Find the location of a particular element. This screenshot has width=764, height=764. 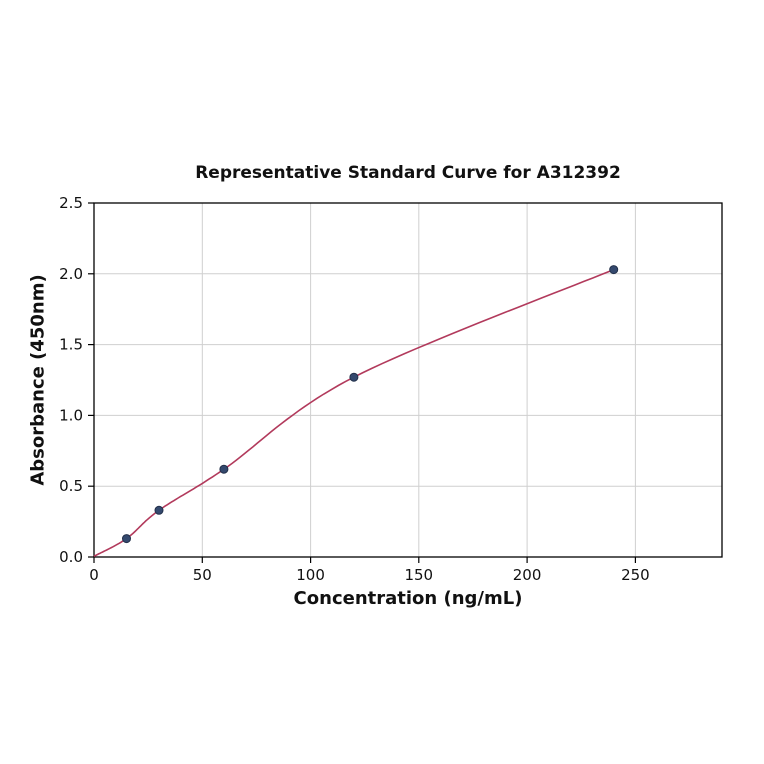

x-tick-label: 200 is located at coordinates (527, 575).